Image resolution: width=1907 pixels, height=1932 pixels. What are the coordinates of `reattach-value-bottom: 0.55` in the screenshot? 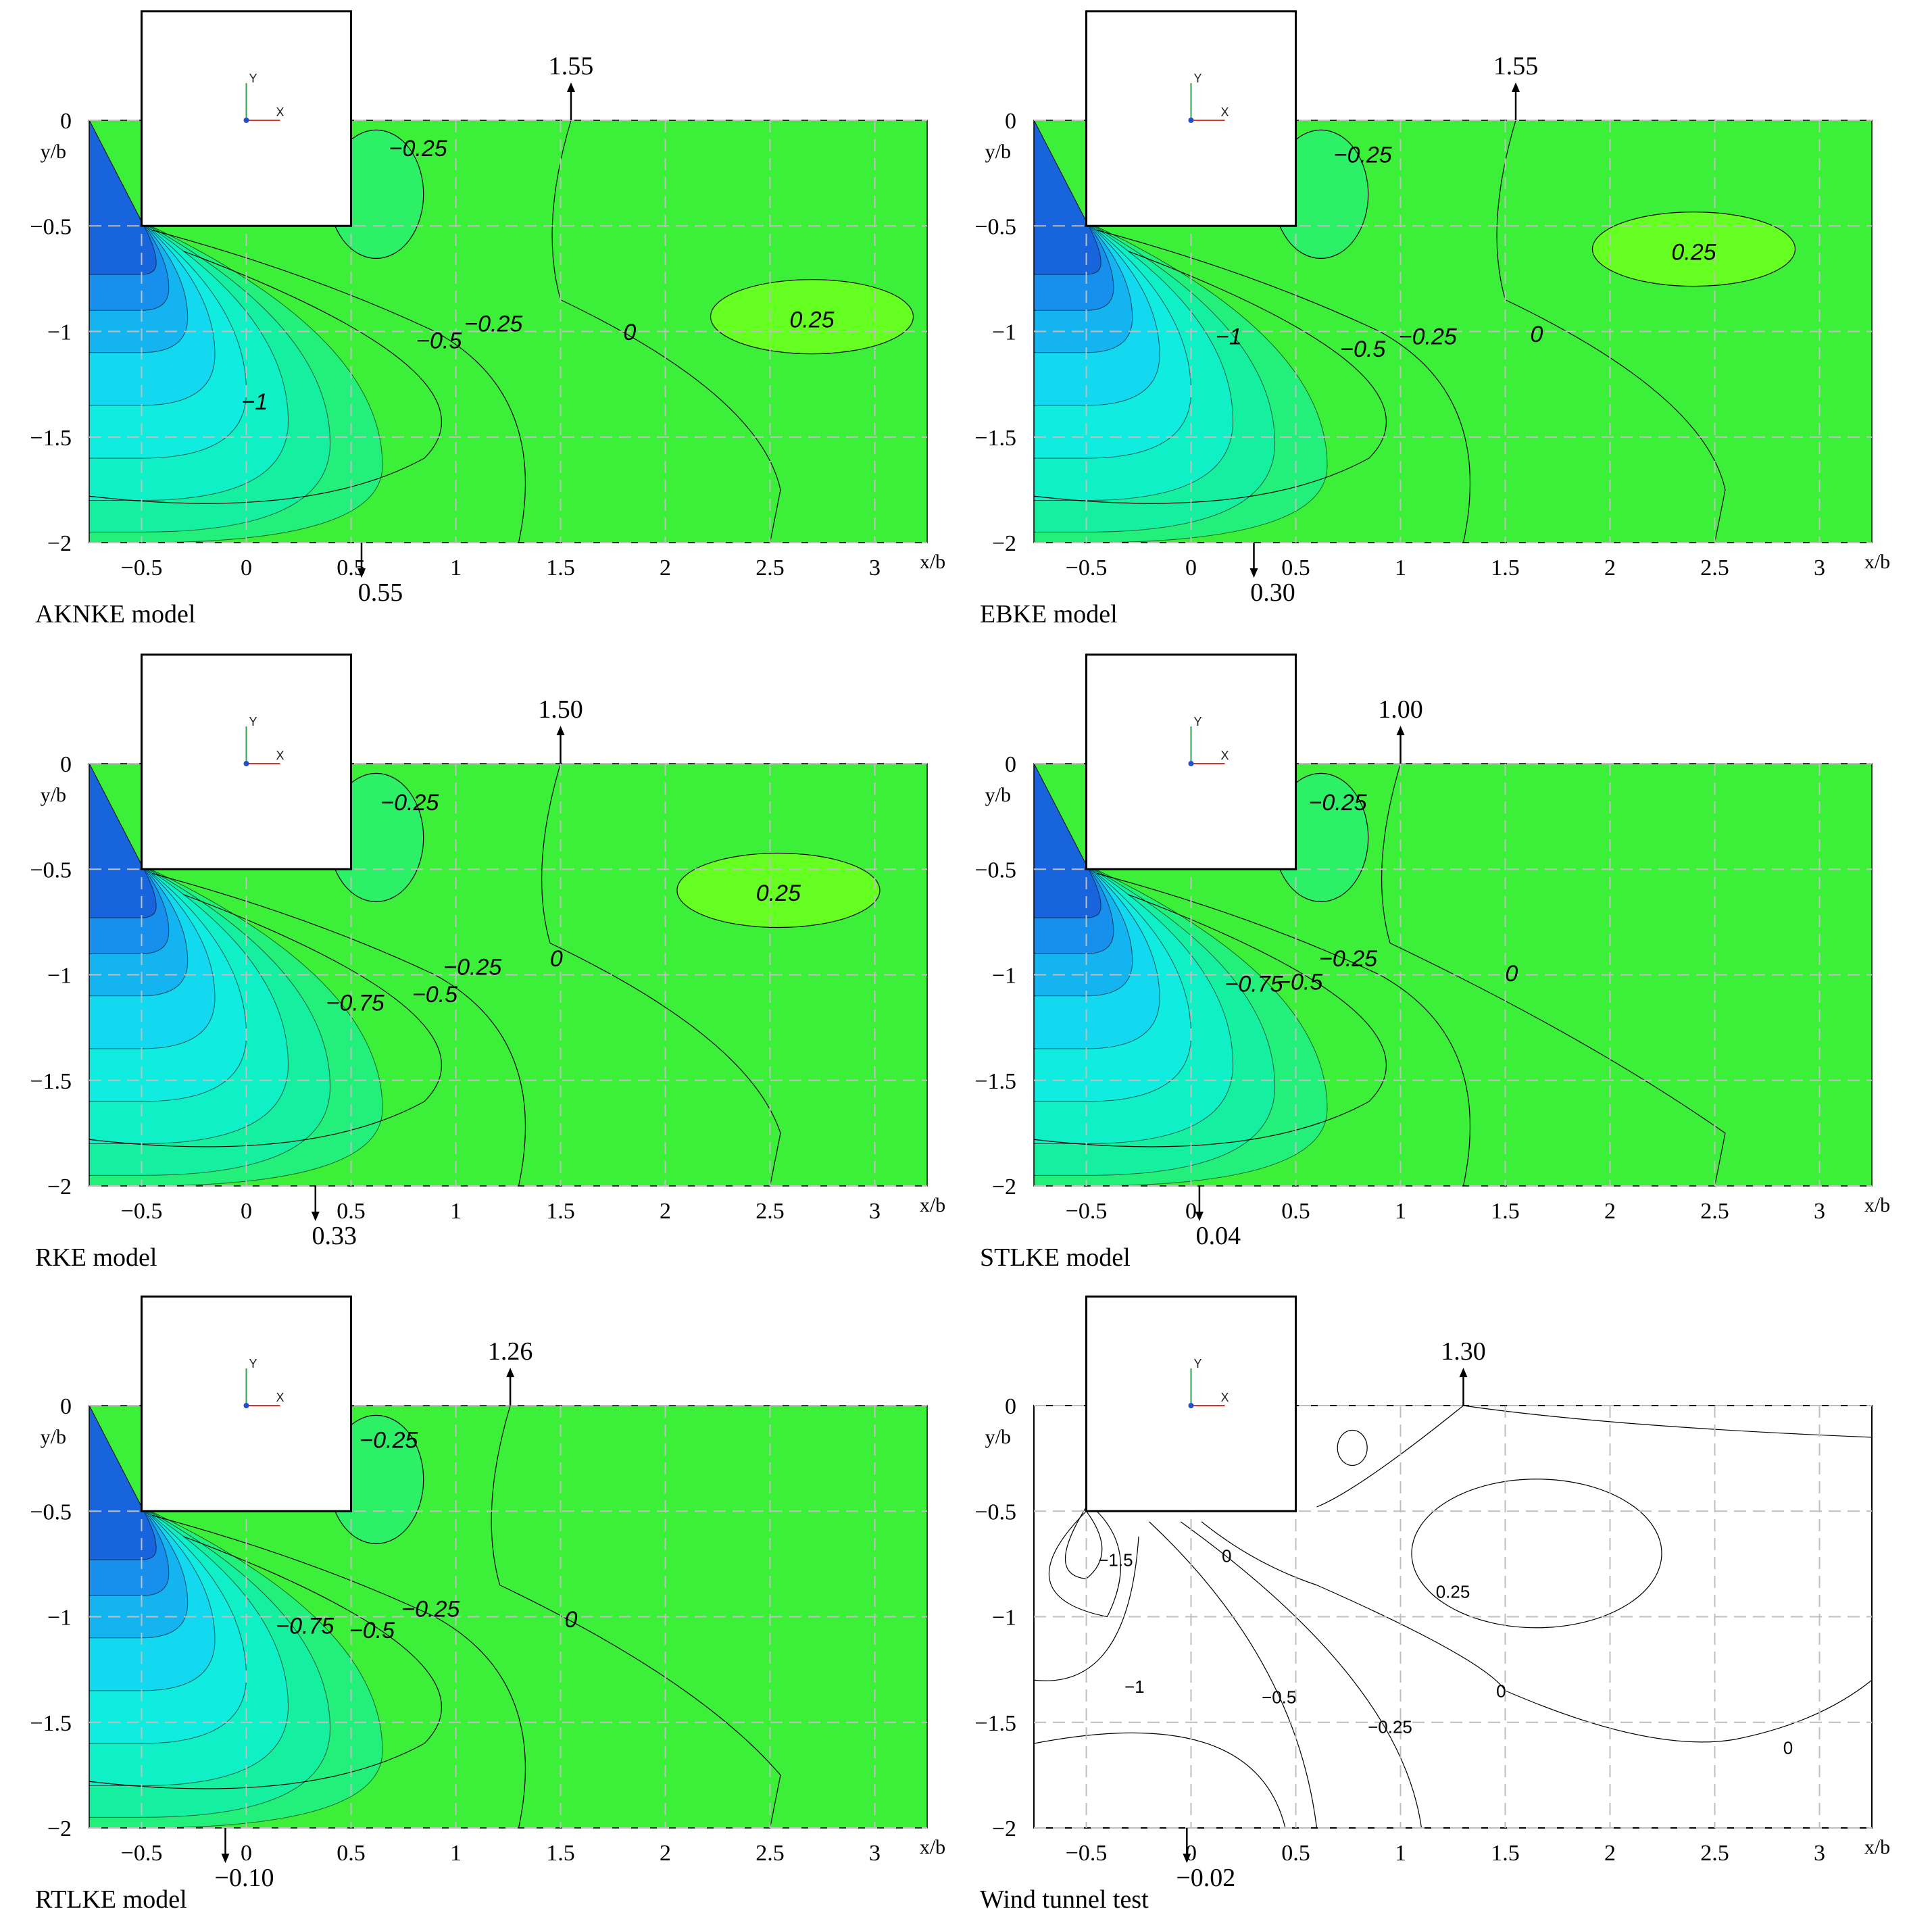 It's located at (381, 593).